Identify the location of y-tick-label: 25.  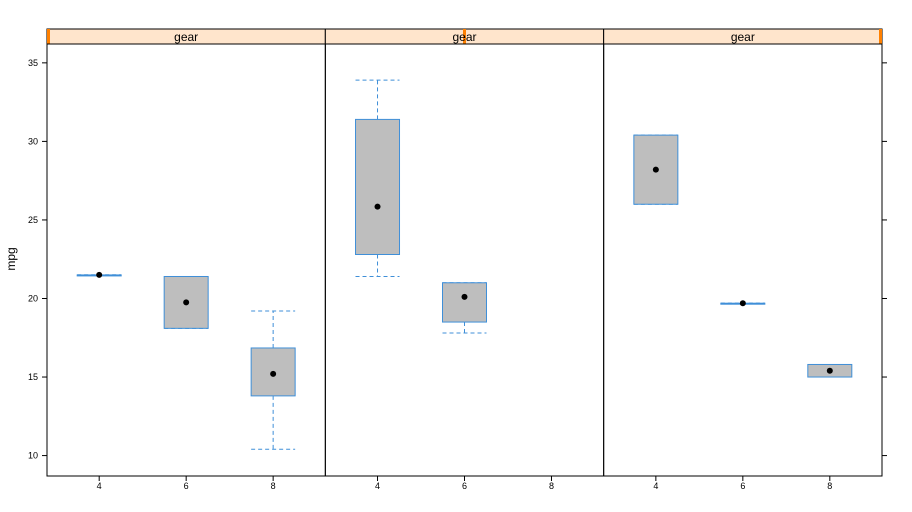
(33, 220).